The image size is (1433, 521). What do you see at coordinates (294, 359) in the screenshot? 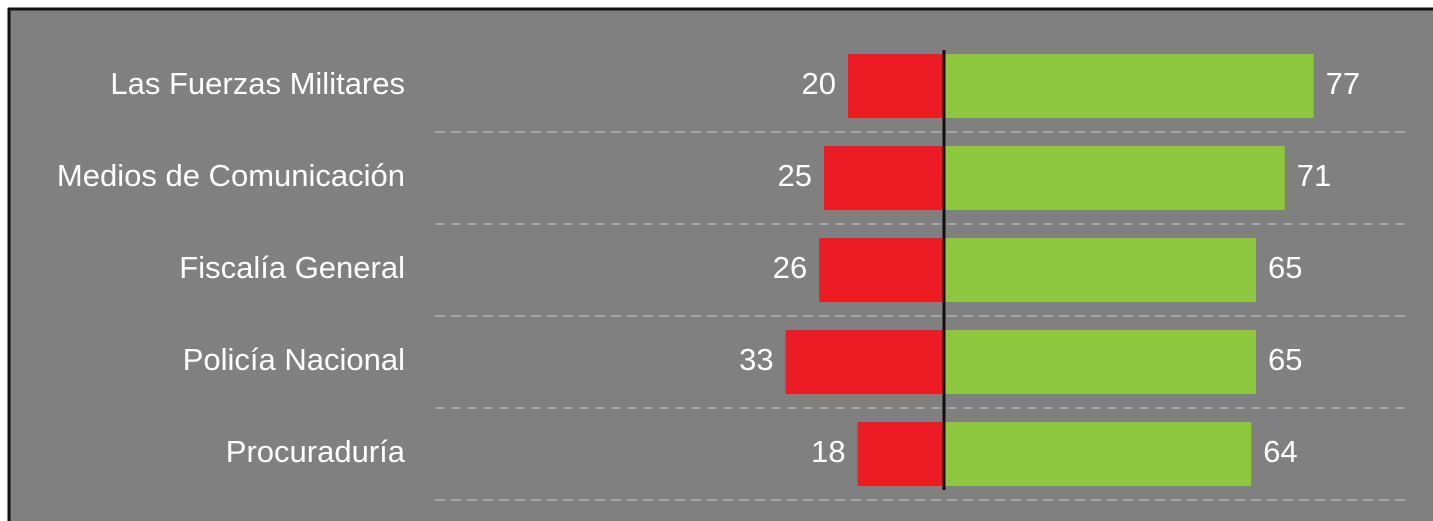
I see `category-label: Policía Nacional` at bounding box center [294, 359].